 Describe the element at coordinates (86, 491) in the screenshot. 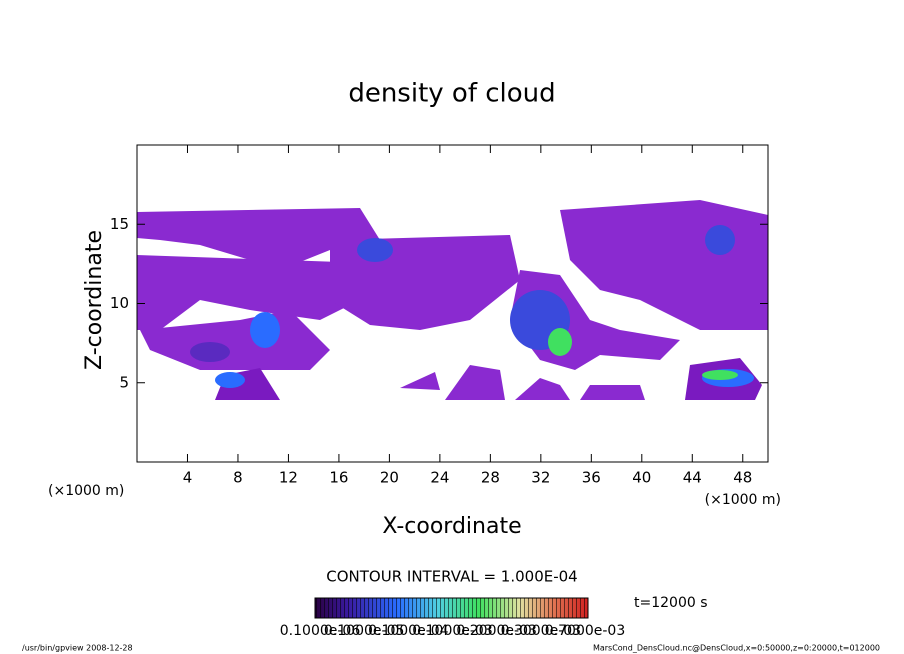

I see `y-unit: (×1000 m)` at that location.